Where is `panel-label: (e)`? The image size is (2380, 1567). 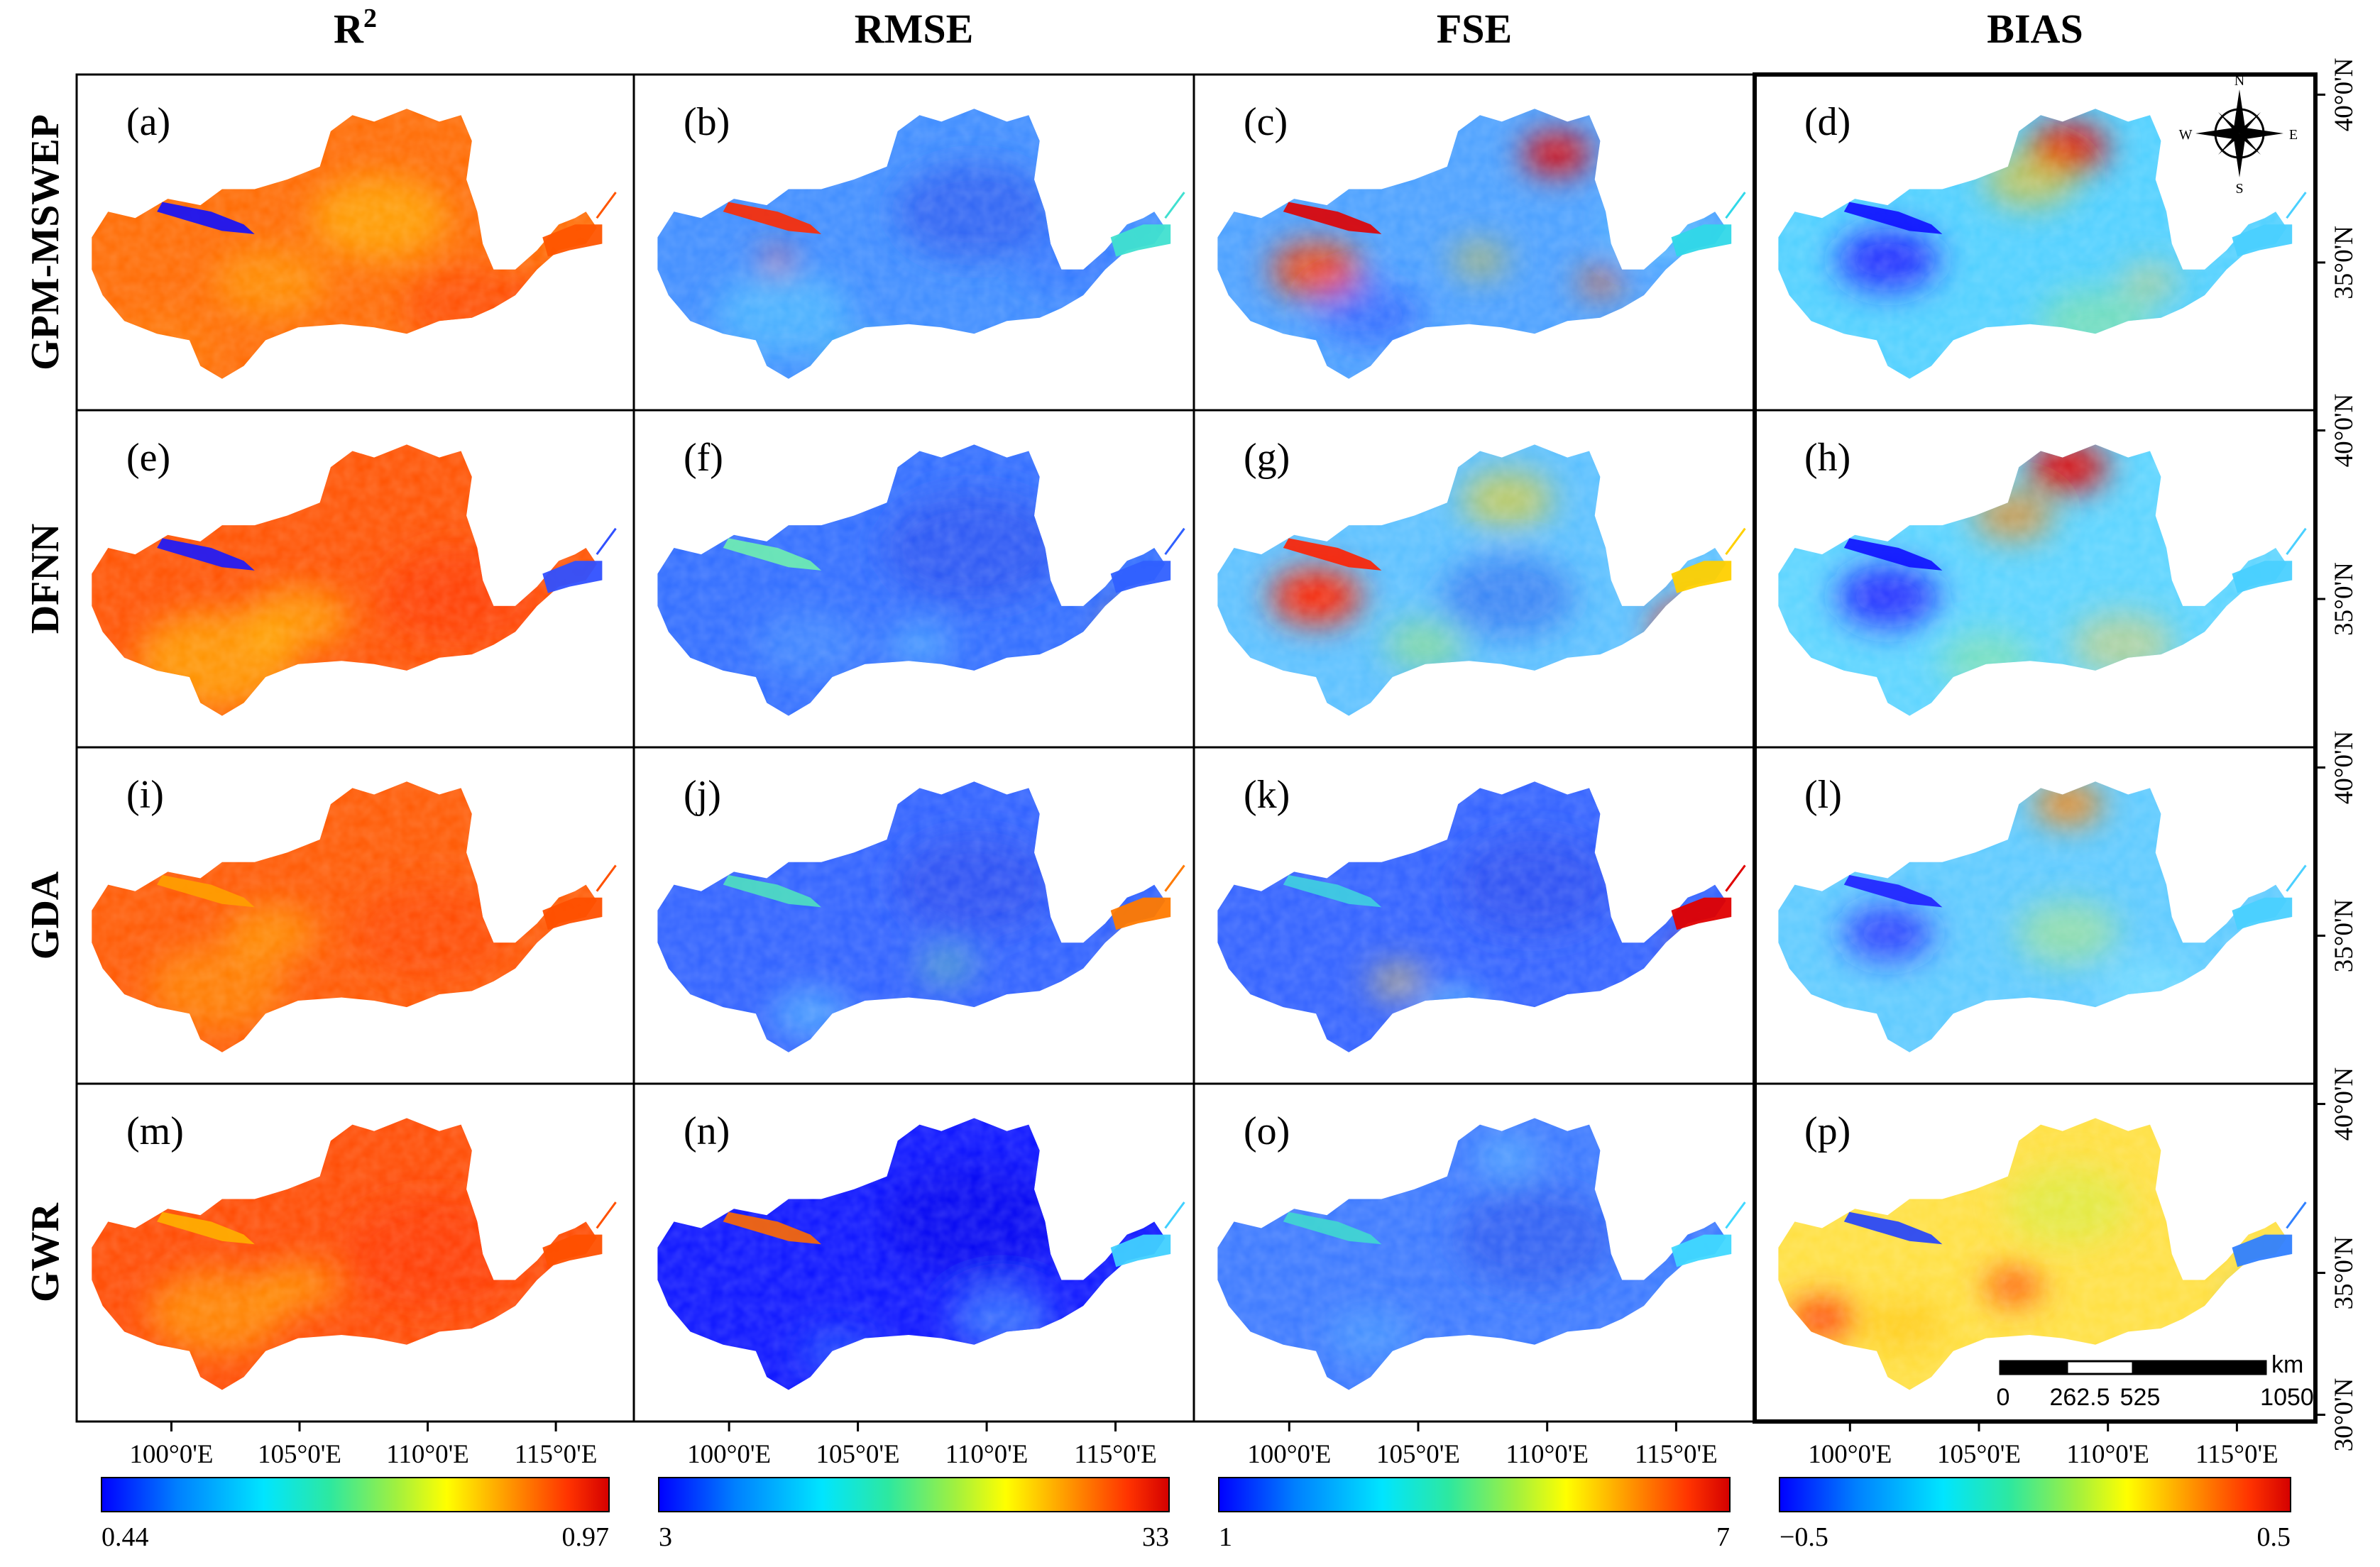 panel-label: (e) is located at coordinates (148, 458).